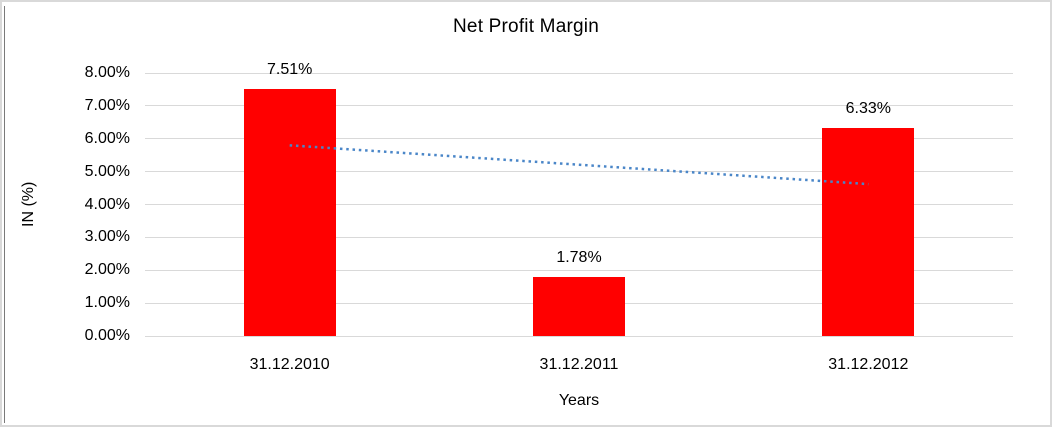 Image resolution: width=1052 pixels, height=427 pixels. What do you see at coordinates (579, 400) in the screenshot?
I see `x-axis-title: Years` at bounding box center [579, 400].